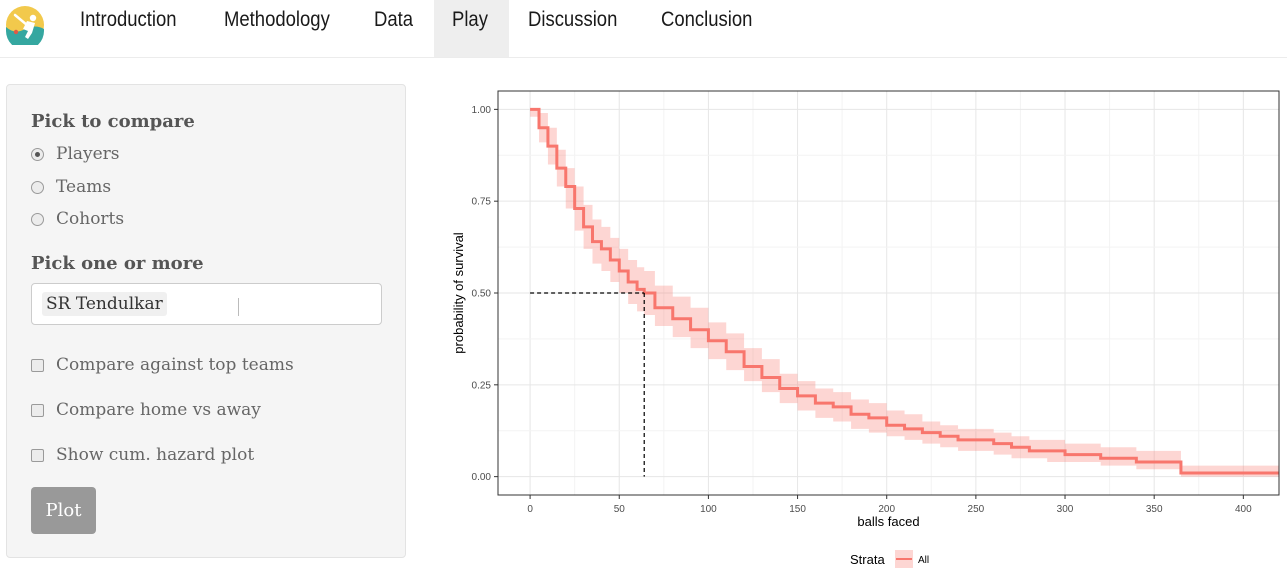 The image size is (1287, 580). What do you see at coordinates (37, 187) in the screenshot?
I see `radio-teams-button` at bounding box center [37, 187].